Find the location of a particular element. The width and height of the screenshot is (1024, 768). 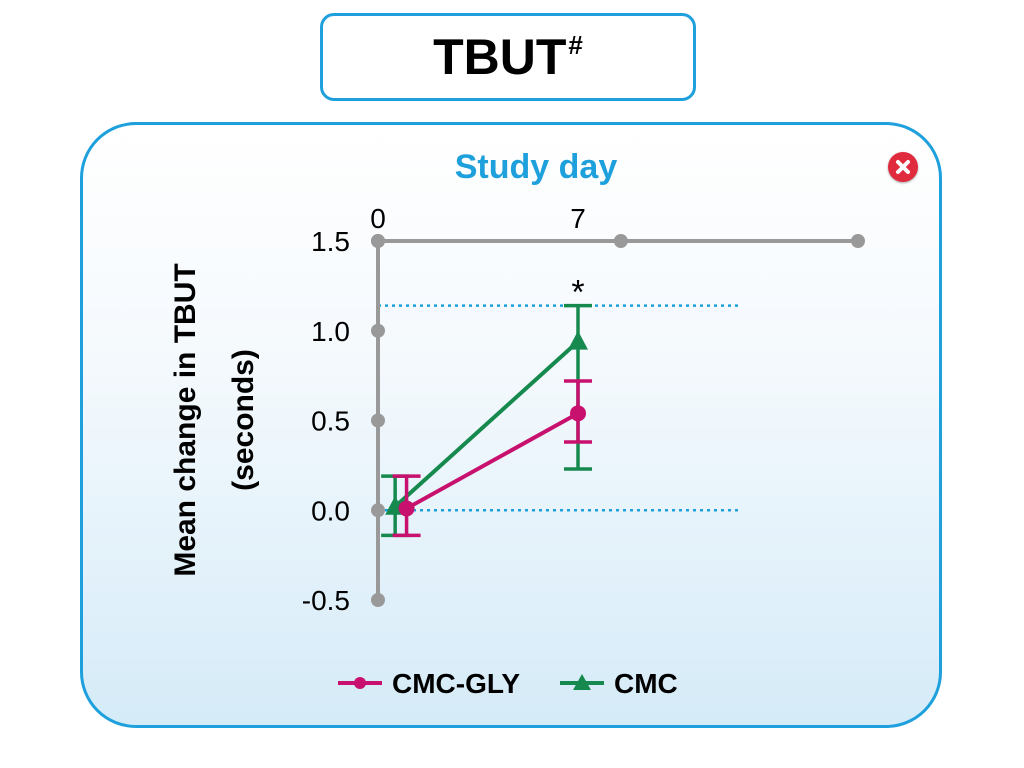

legend-marker-cmc-gly is located at coordinates (360, 683).